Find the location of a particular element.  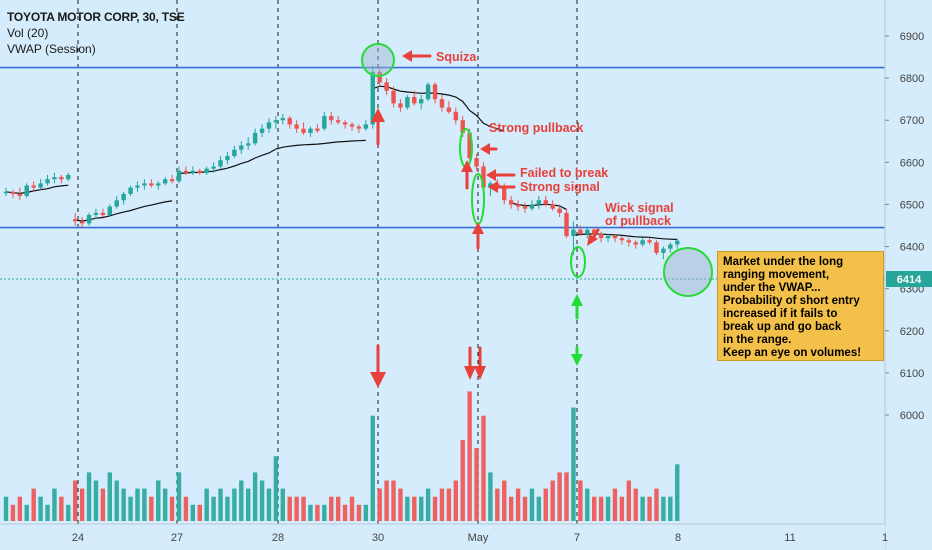

price-label-6500: 6500 is located at coordinates (912, 205).